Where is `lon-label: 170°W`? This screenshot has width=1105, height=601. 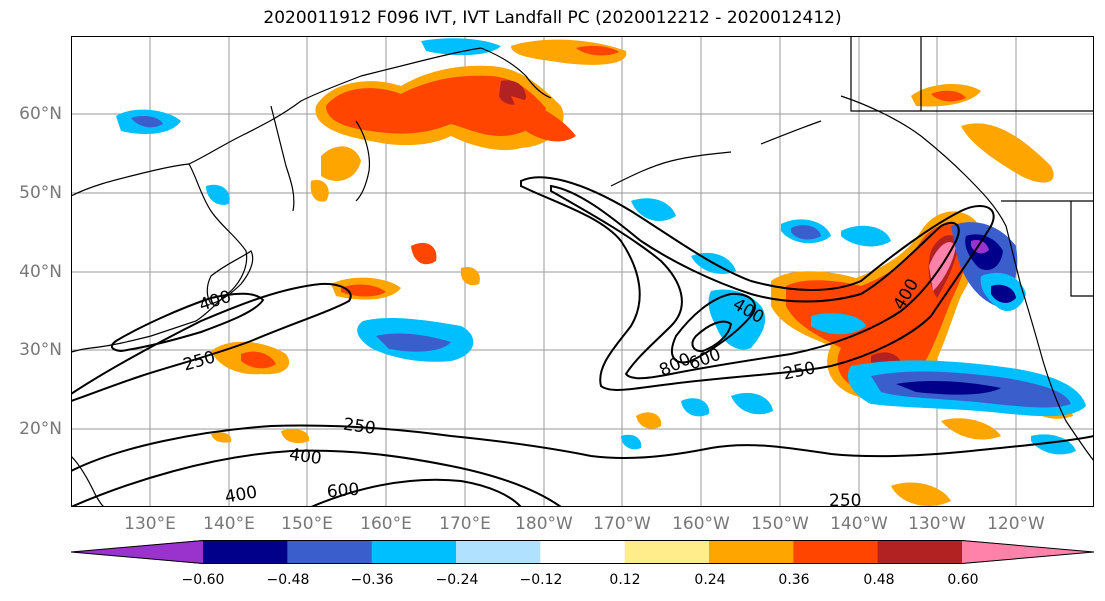 lon-label: 170°W is located at coordinates (622, 524).